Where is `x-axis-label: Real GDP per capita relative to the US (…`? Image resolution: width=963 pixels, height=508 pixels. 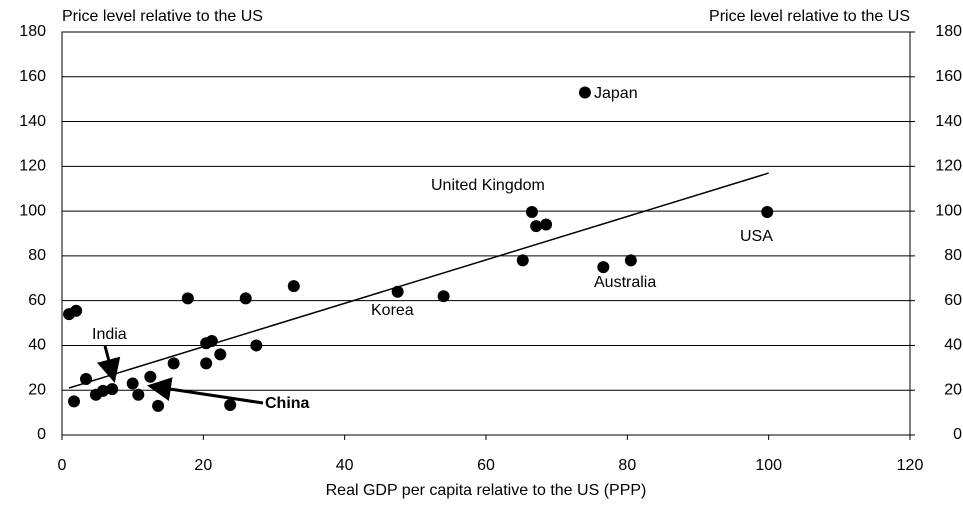
x-axis-label: Real GDP per capita relative to the US (… is located at coordinates (486, 490).